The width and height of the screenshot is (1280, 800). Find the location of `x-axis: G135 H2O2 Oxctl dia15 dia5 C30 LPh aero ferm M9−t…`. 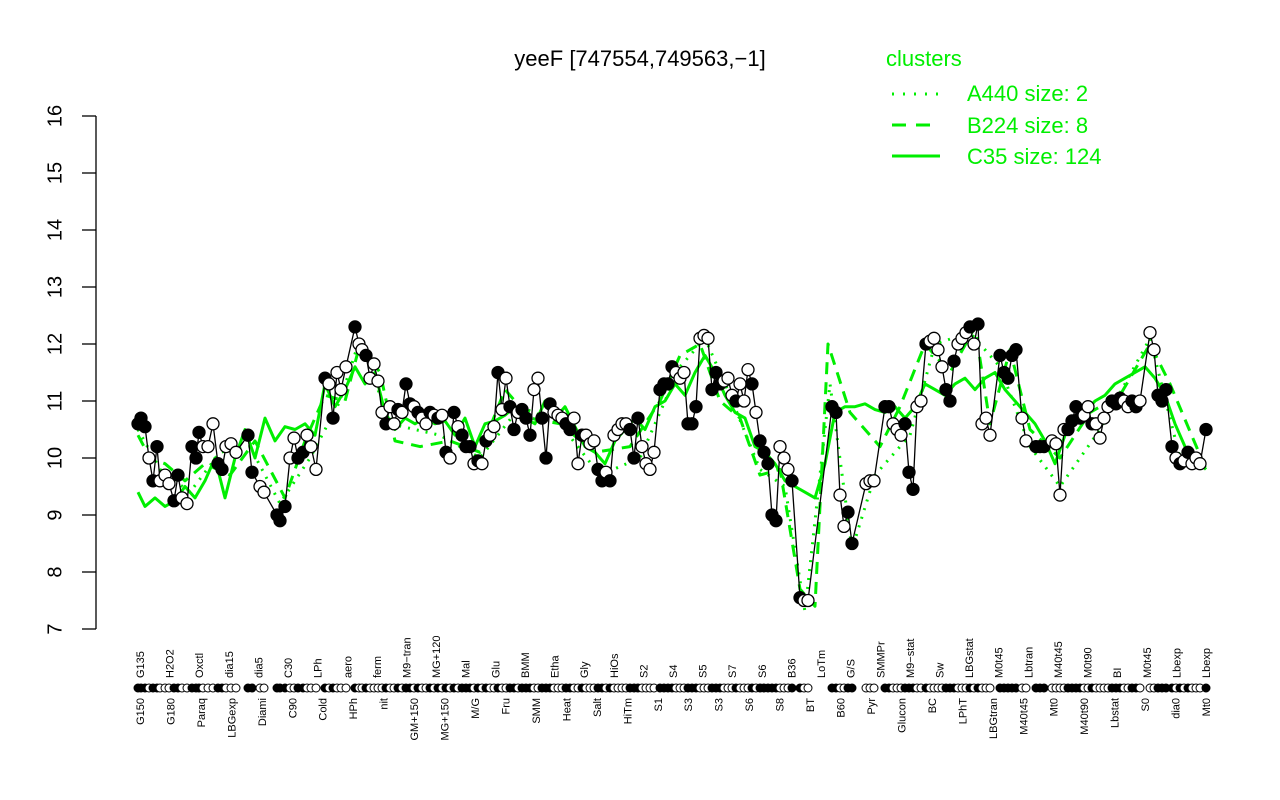

x-axis: G135 H2O2 Oxctl dia15 dia5 C30 LPh aero ferm M9−t… is located at coordinates (674, 688).